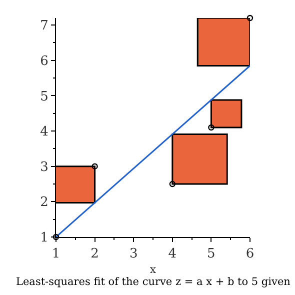 Image resolution: width=295 pixels, height=295 pixels. What do you see at coordinates (44, 202) in the screenshot?
I see `y-tick-label: 2` at bounding box center [44, 202].